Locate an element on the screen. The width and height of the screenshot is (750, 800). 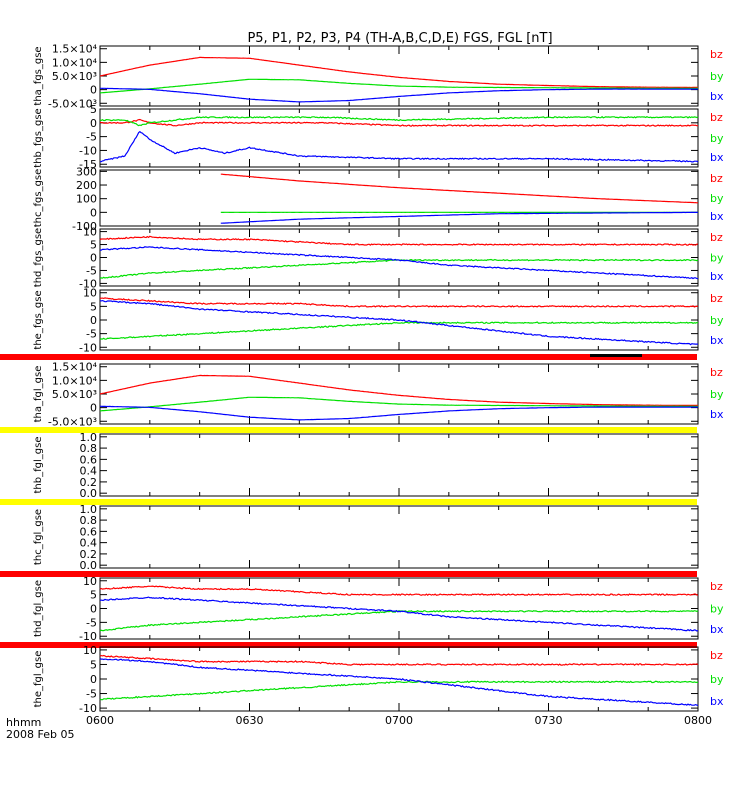
y-axis-label: thd_fgs_gse is located at coordinates (38, 257).